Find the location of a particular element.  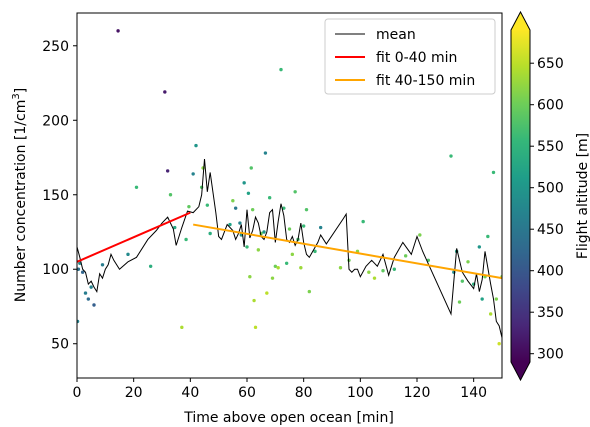

fit-40-150-line is located at coordinates (347, 251).